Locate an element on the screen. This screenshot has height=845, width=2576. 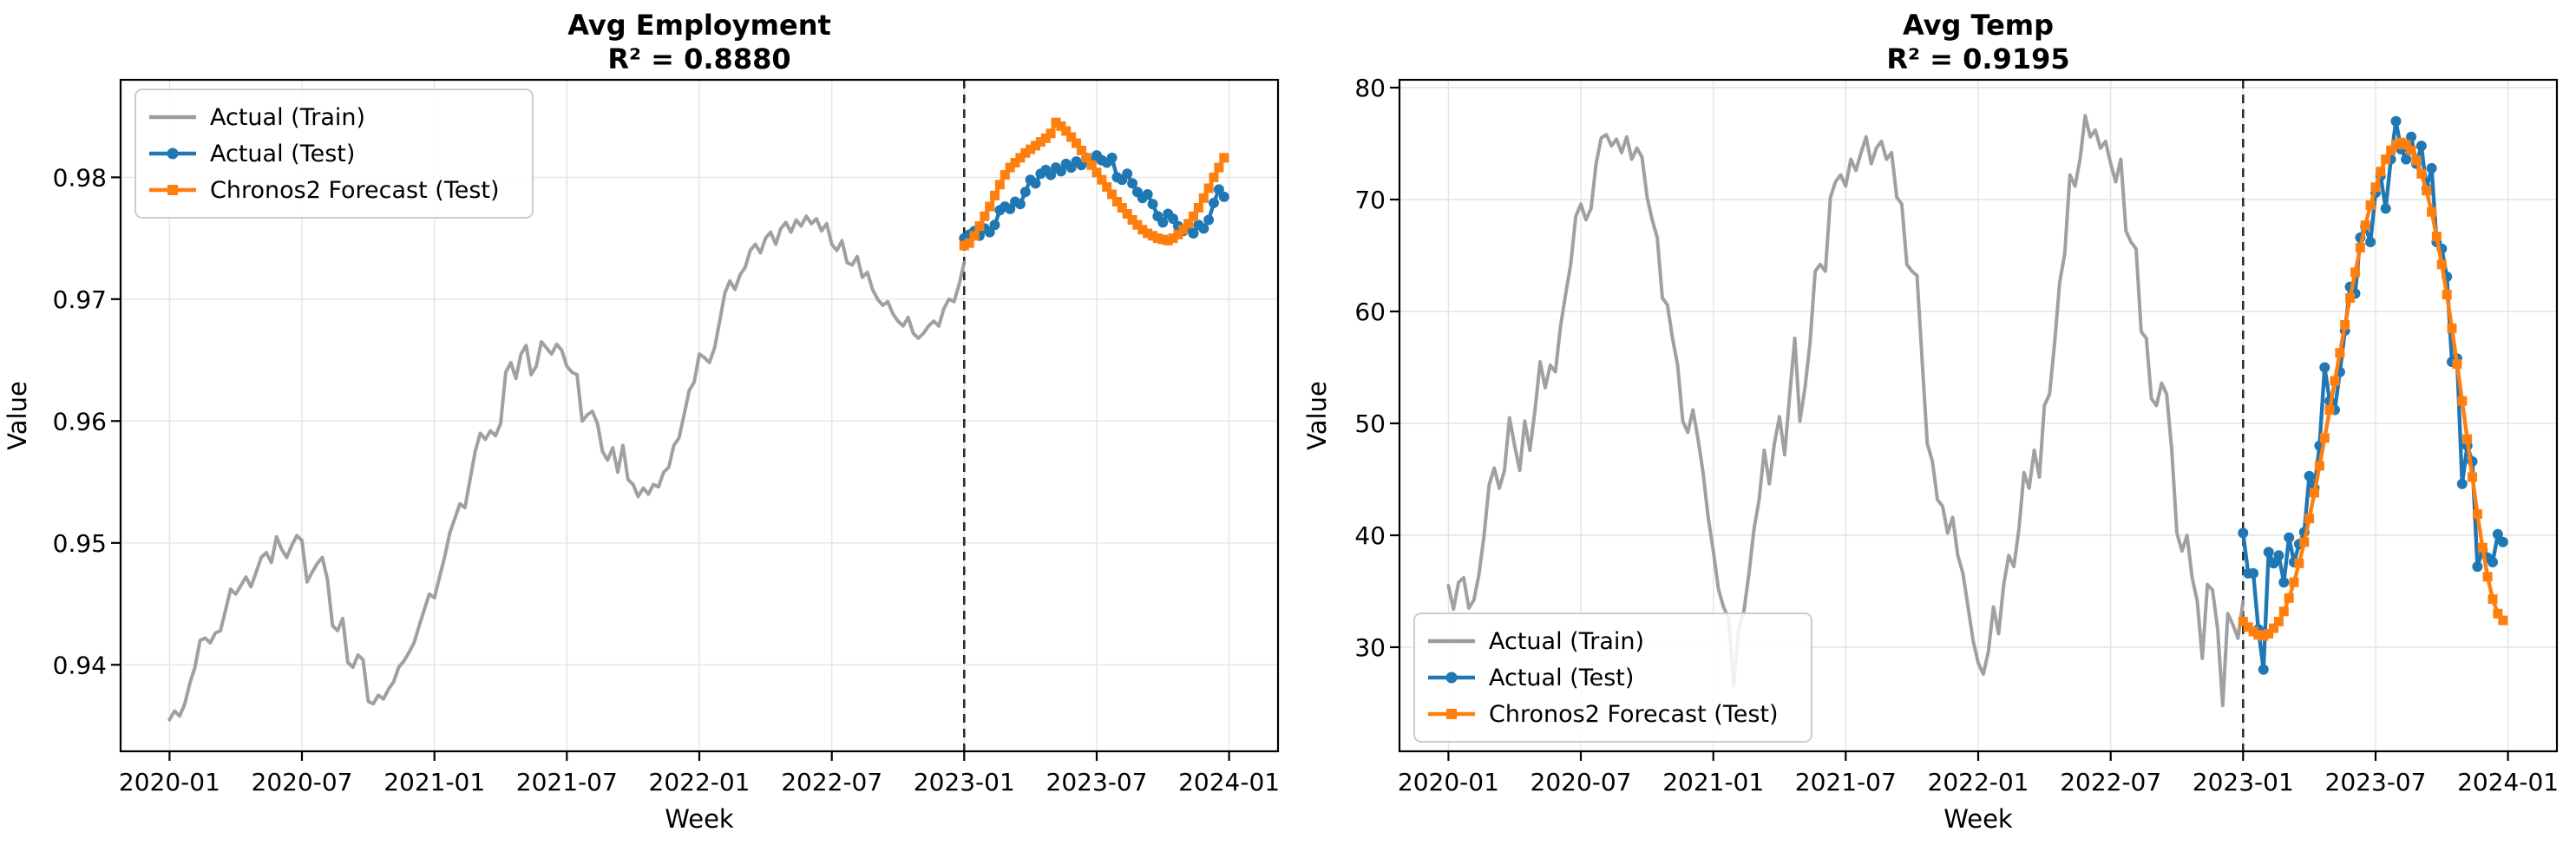
y-tick-label: 50 is located at coordinates (1370, 423).